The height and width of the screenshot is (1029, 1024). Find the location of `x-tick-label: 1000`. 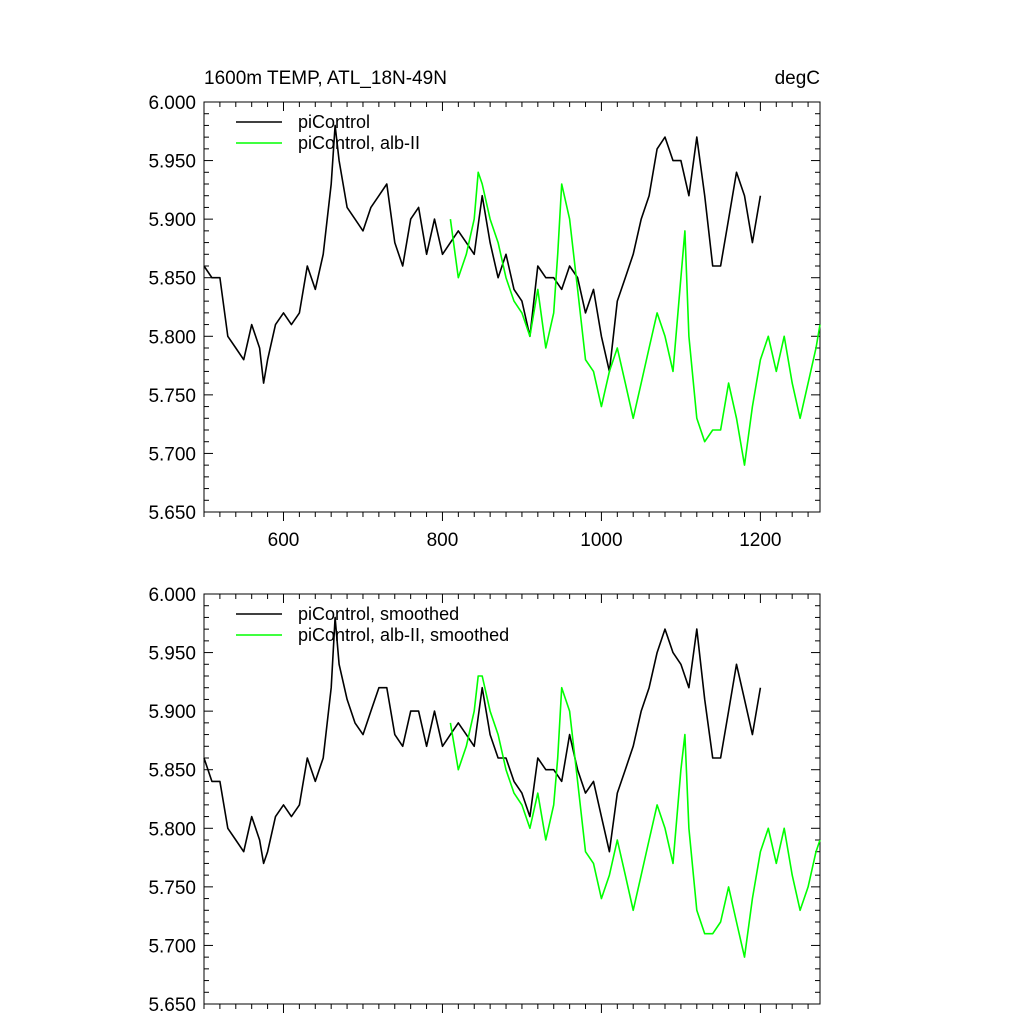

x-tick-label: 1000 is located at coordinates (601, 540).